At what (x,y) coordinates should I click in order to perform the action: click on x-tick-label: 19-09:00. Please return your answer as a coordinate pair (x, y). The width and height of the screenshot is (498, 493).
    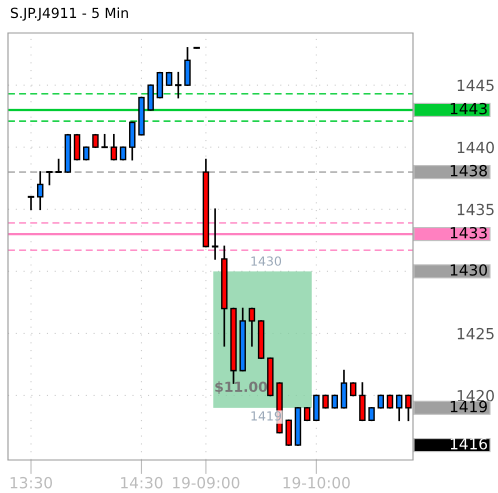
    Looking at the image, I should click on (206, 482).